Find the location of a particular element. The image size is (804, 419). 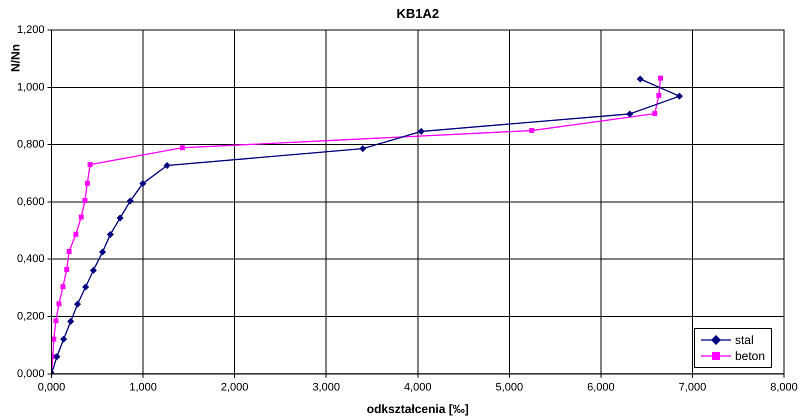

y-tick-label: 0,800 is located at coordinates (30, 144).